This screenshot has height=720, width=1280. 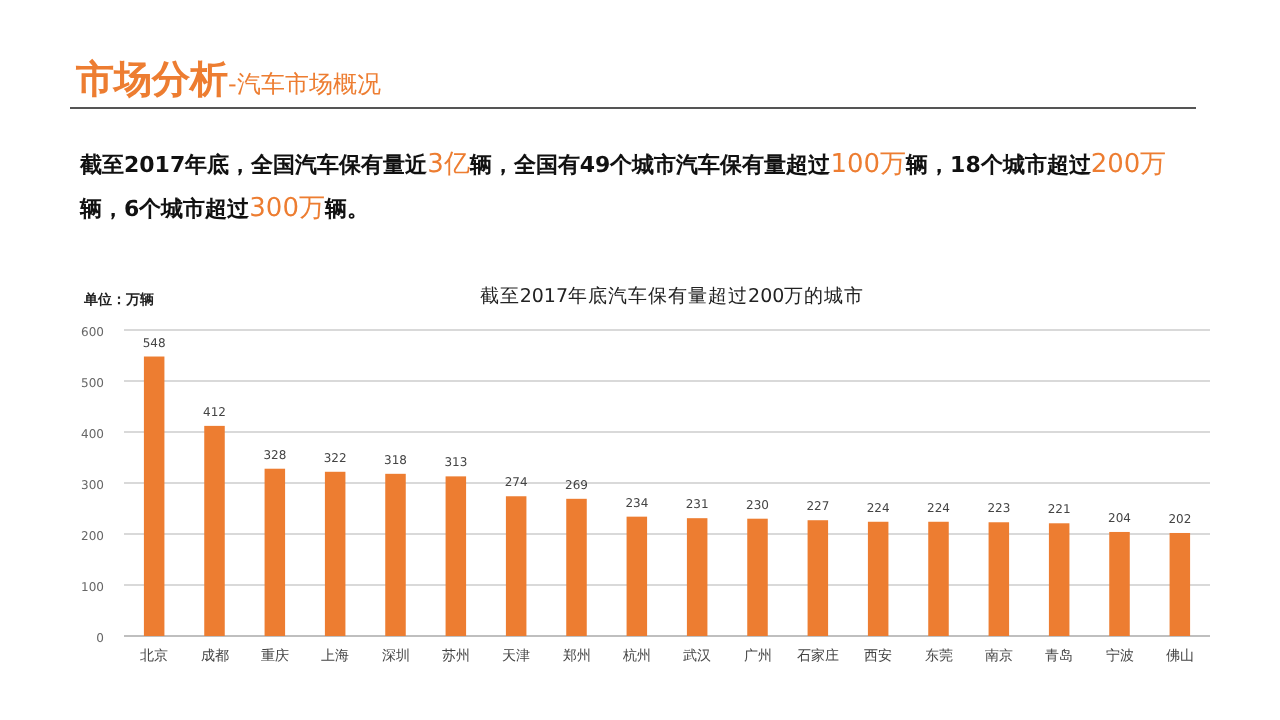 I want to click on text: 截至2017年底，全国汽车保有量近3亿辆，全国有49个城市汽车保有量超过100万辆，18个城市超过200万辆，6个城市超过300万辆。, so click(x=623, y=187).